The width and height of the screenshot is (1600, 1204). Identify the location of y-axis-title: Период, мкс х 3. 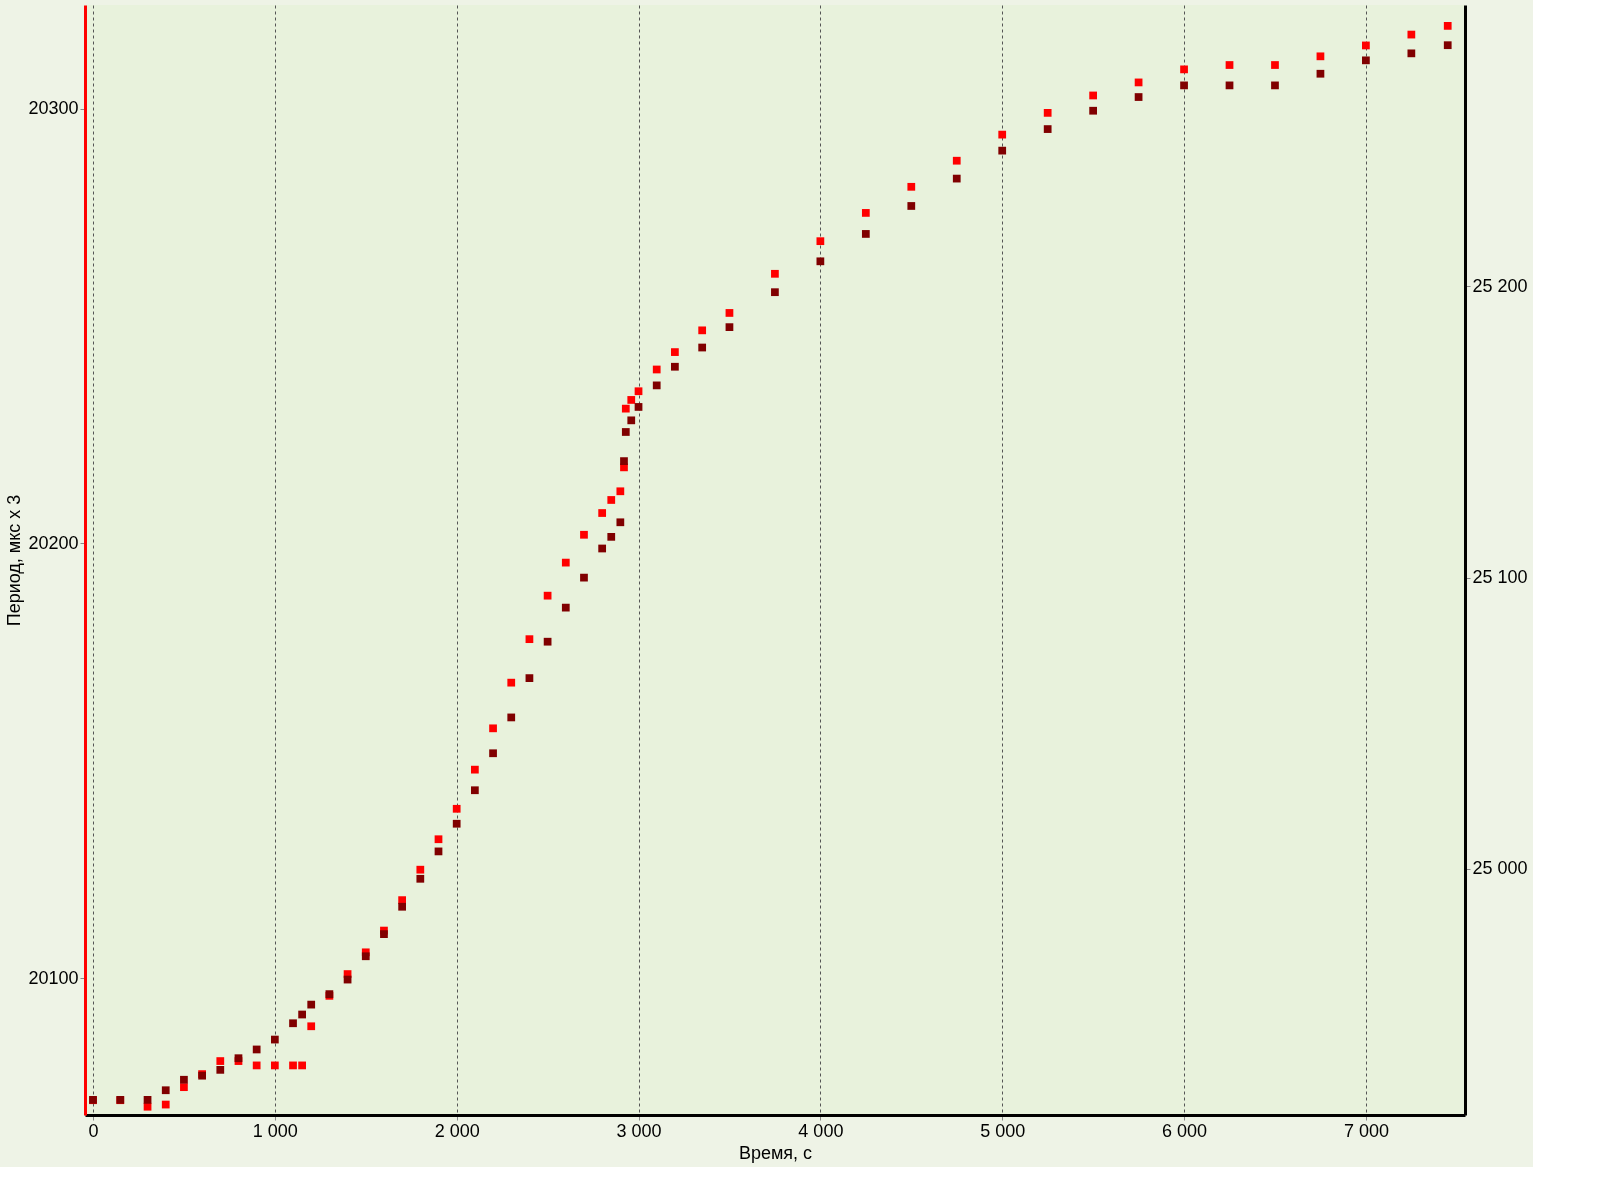
(14, 560).